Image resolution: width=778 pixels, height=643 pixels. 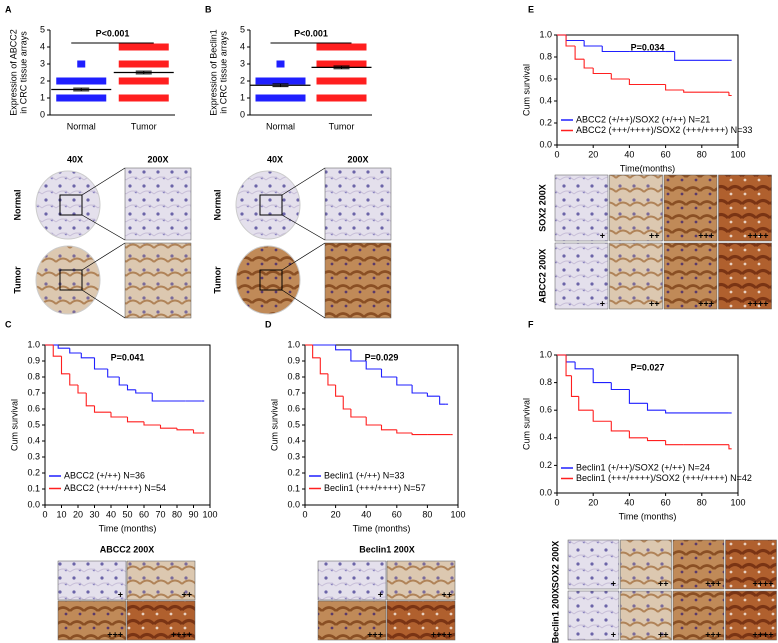 What do you see at coordinates (71, 280) in the screenshot?
I see `zoom-box` at bounding box center [71, 280].